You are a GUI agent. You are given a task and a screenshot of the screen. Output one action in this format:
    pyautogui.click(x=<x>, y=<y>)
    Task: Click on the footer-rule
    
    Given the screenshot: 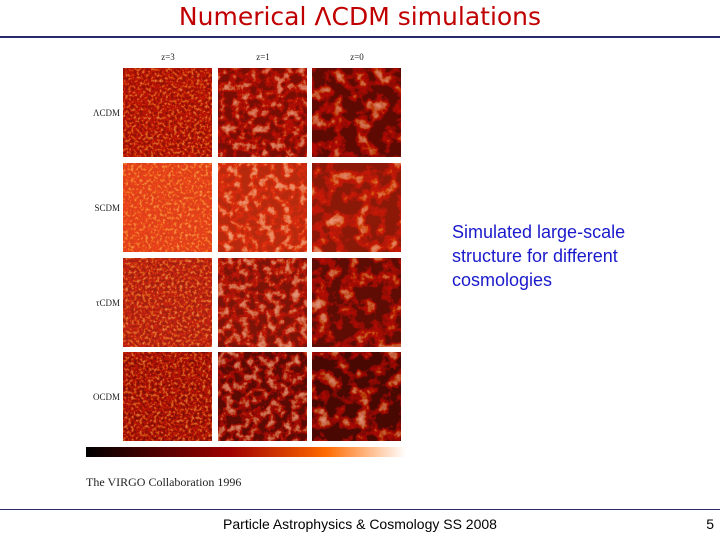 What is the action you would take?
    pyautogui.click(x=360, y=509)
    